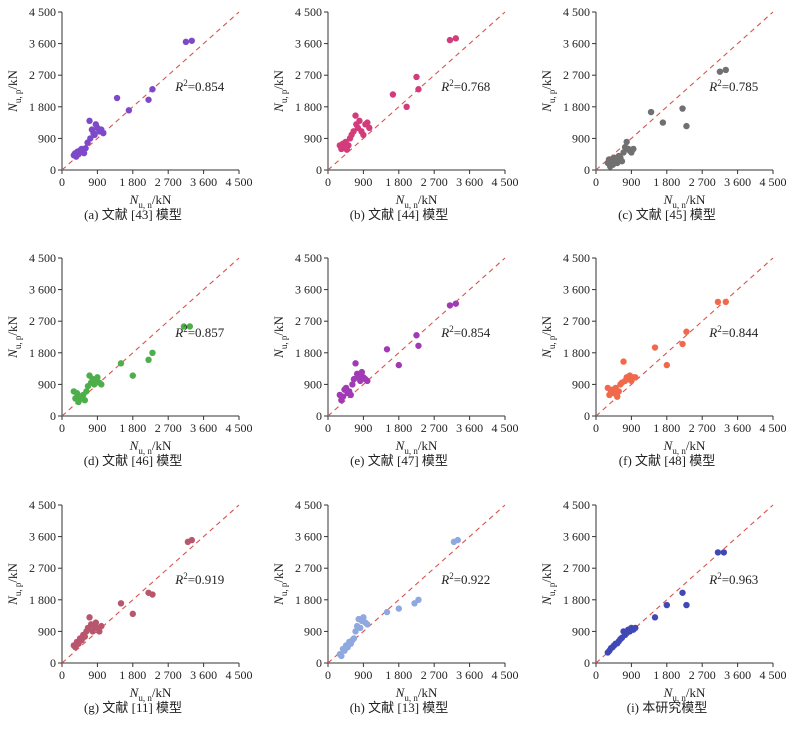 This screenshot has width=800, height=735. Describe the element at coordinates (399, 707) in the screenshot. I see `panel-caption: (h) 文献 [13] 模型` at that location.